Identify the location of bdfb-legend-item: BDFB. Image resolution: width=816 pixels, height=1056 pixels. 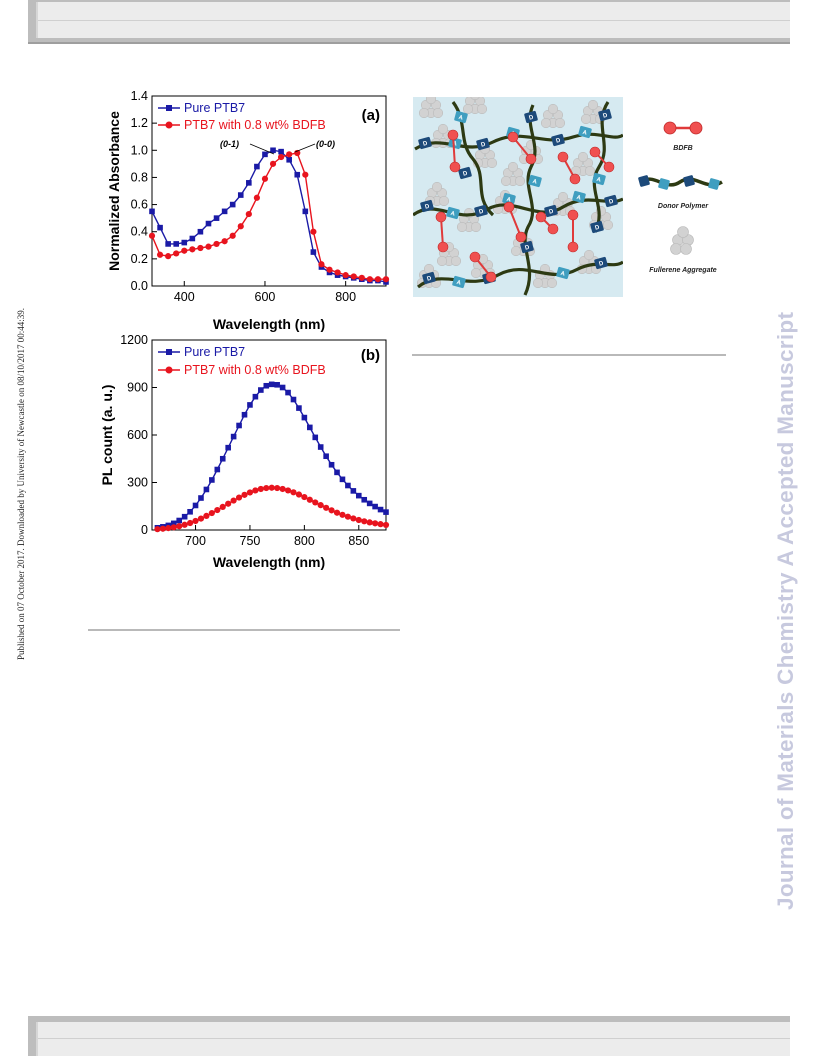
(683, 136).